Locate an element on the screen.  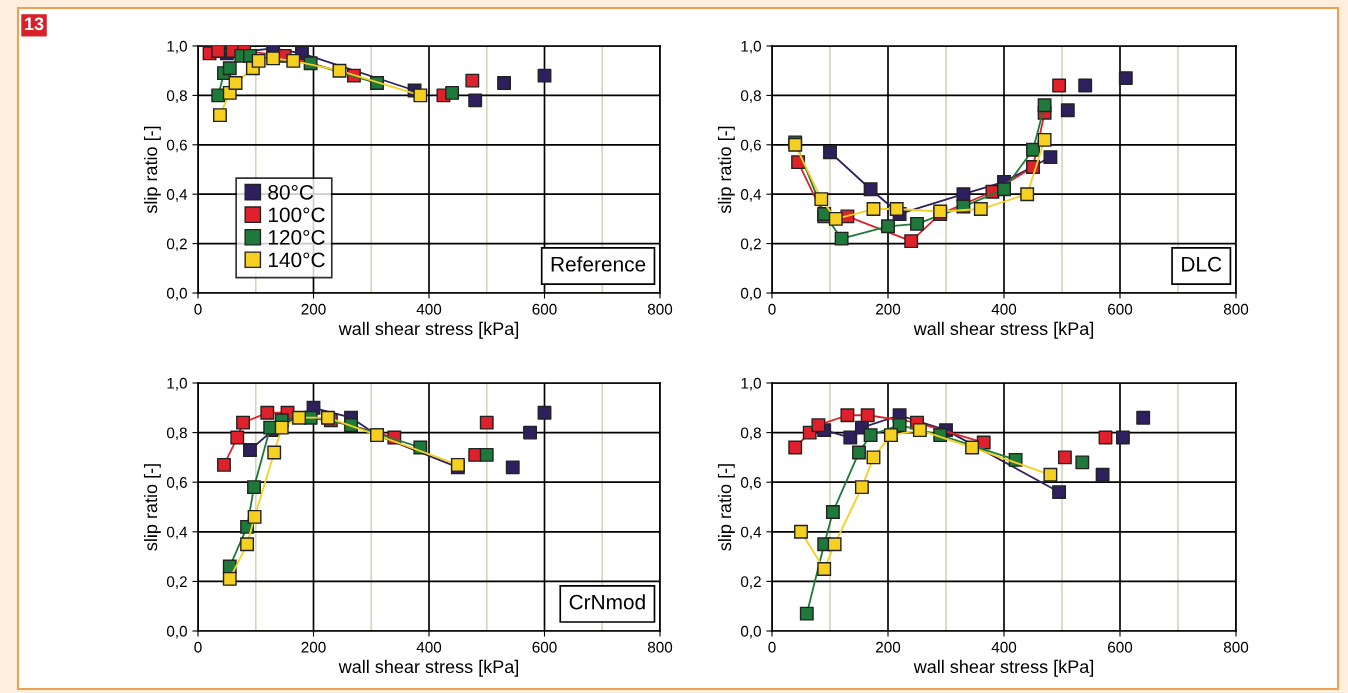
x-tick-label: 200 is located at coordinates (888, 647).